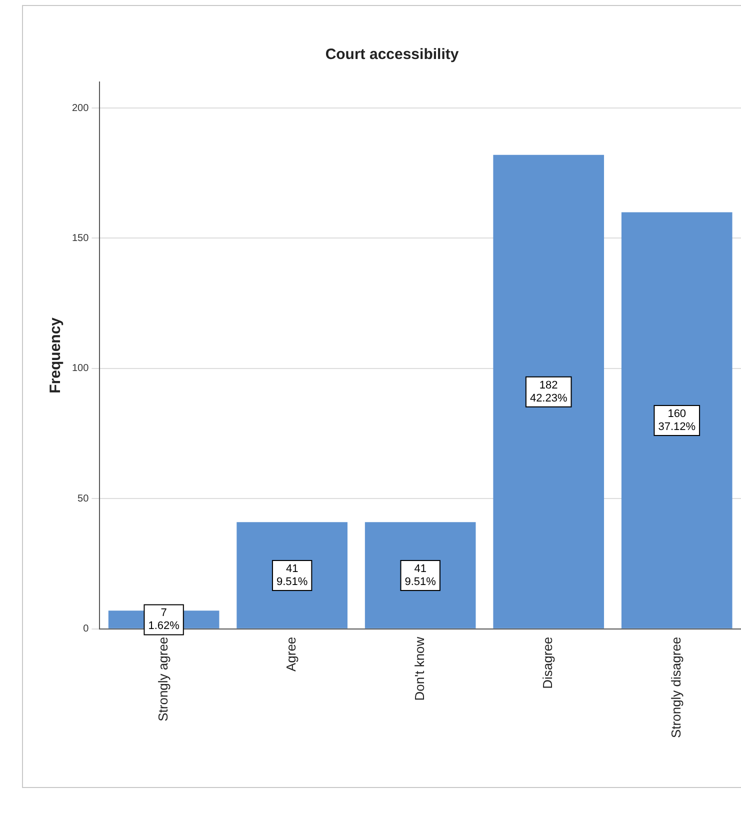 This screenshot has width=741, height=814. What do you see at coordinates (86, 629) in the screenshot?
I see `y-tick-label: 0` at bounding box center [86, 629].